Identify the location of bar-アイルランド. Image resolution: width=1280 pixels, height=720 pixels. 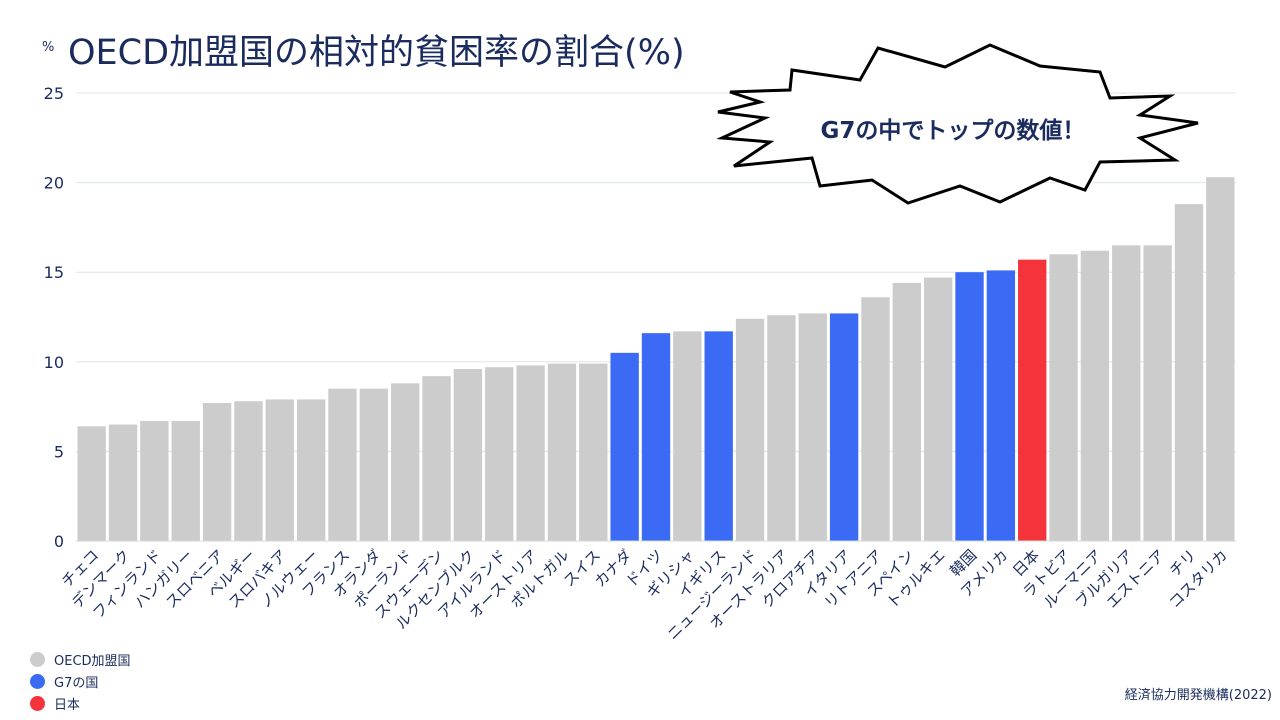
(499, 454).